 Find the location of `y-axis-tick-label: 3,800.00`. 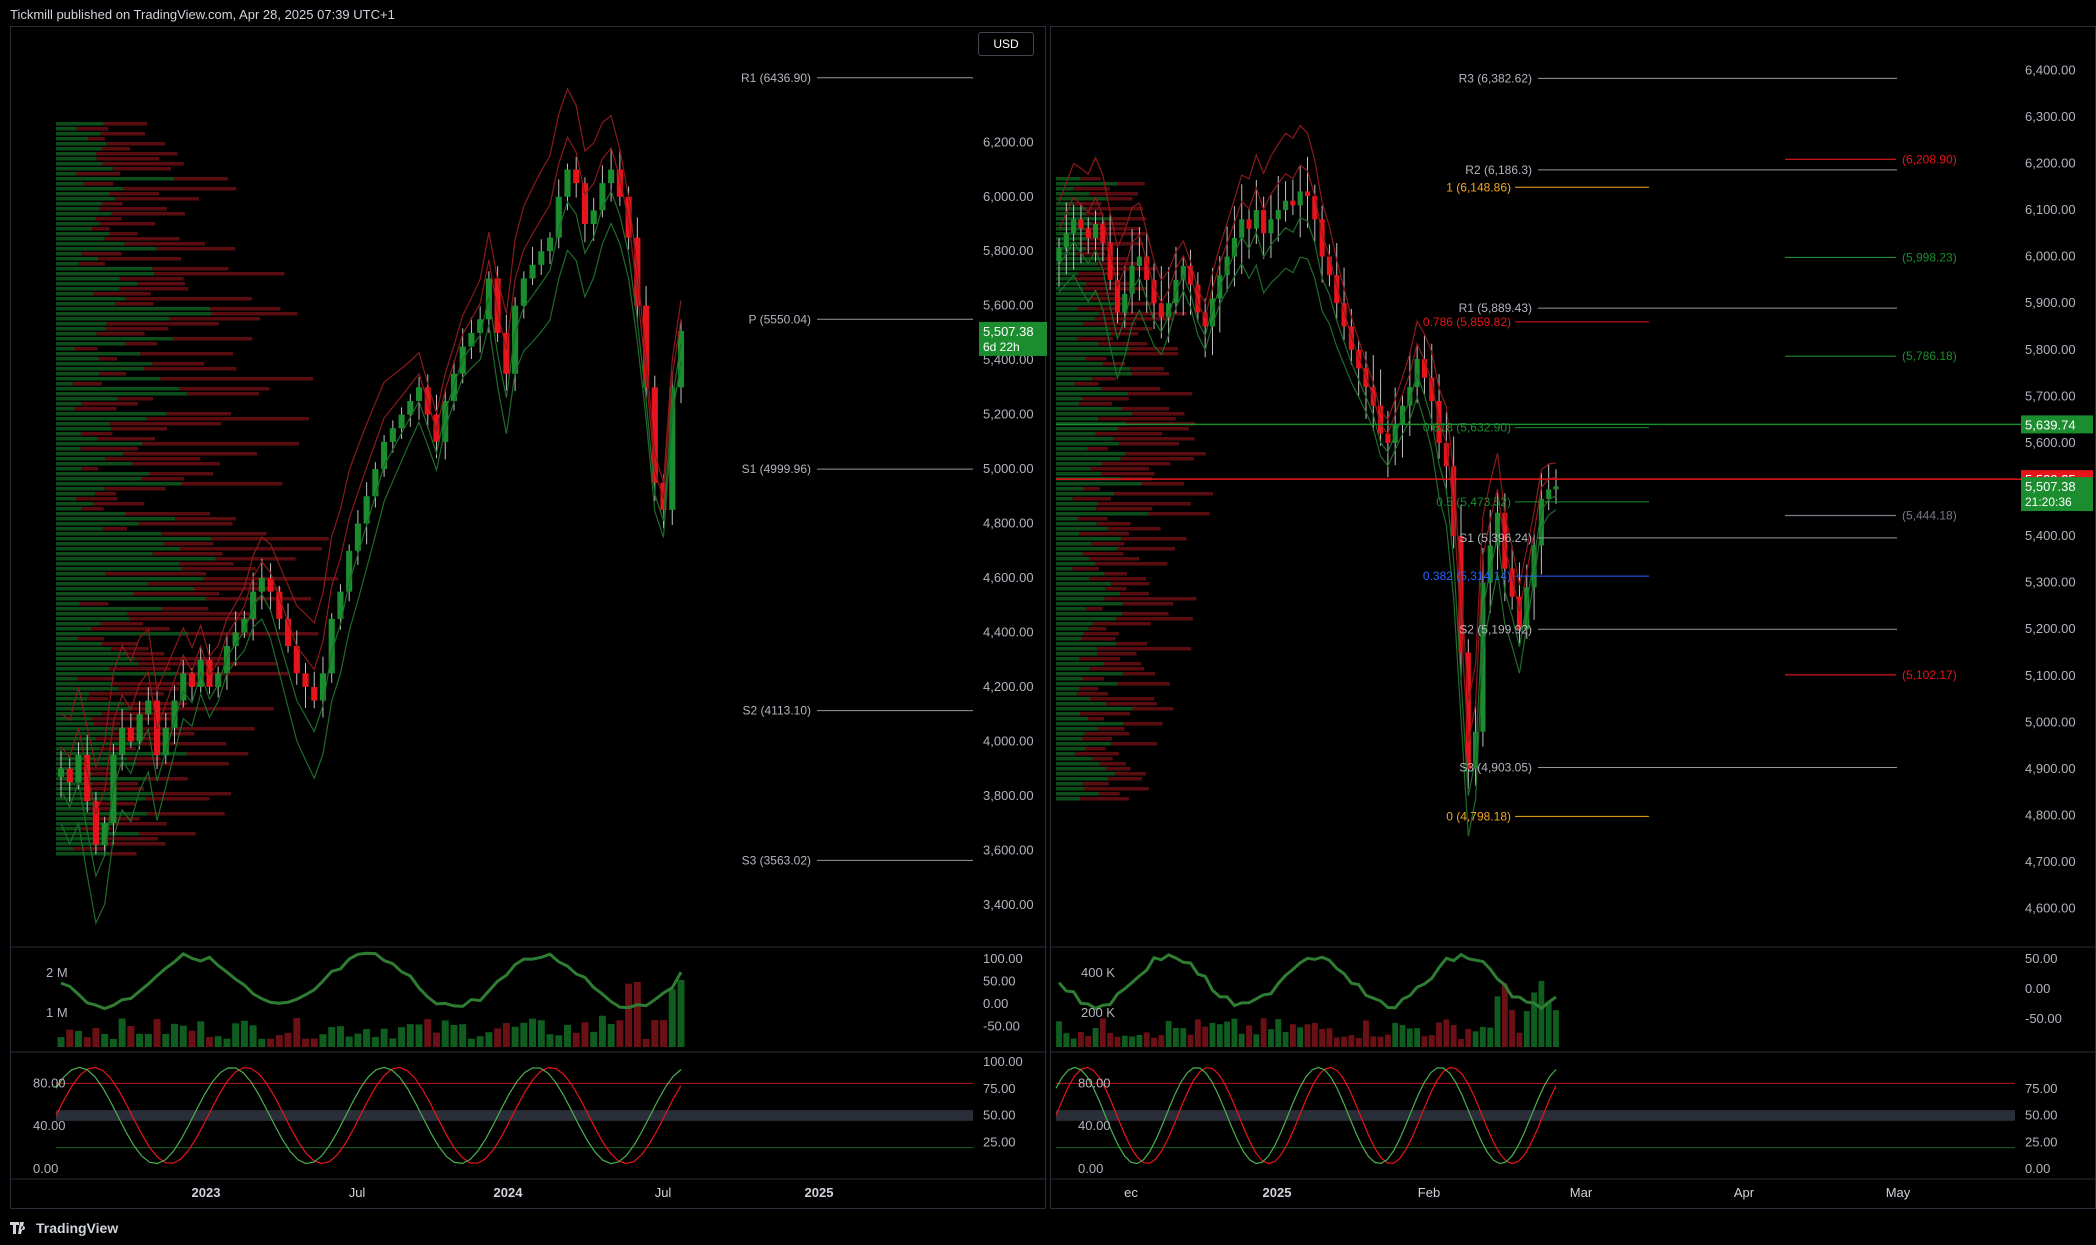

y-axis-tick-label: 3,800.00 is located at coordinates (1008, 795).